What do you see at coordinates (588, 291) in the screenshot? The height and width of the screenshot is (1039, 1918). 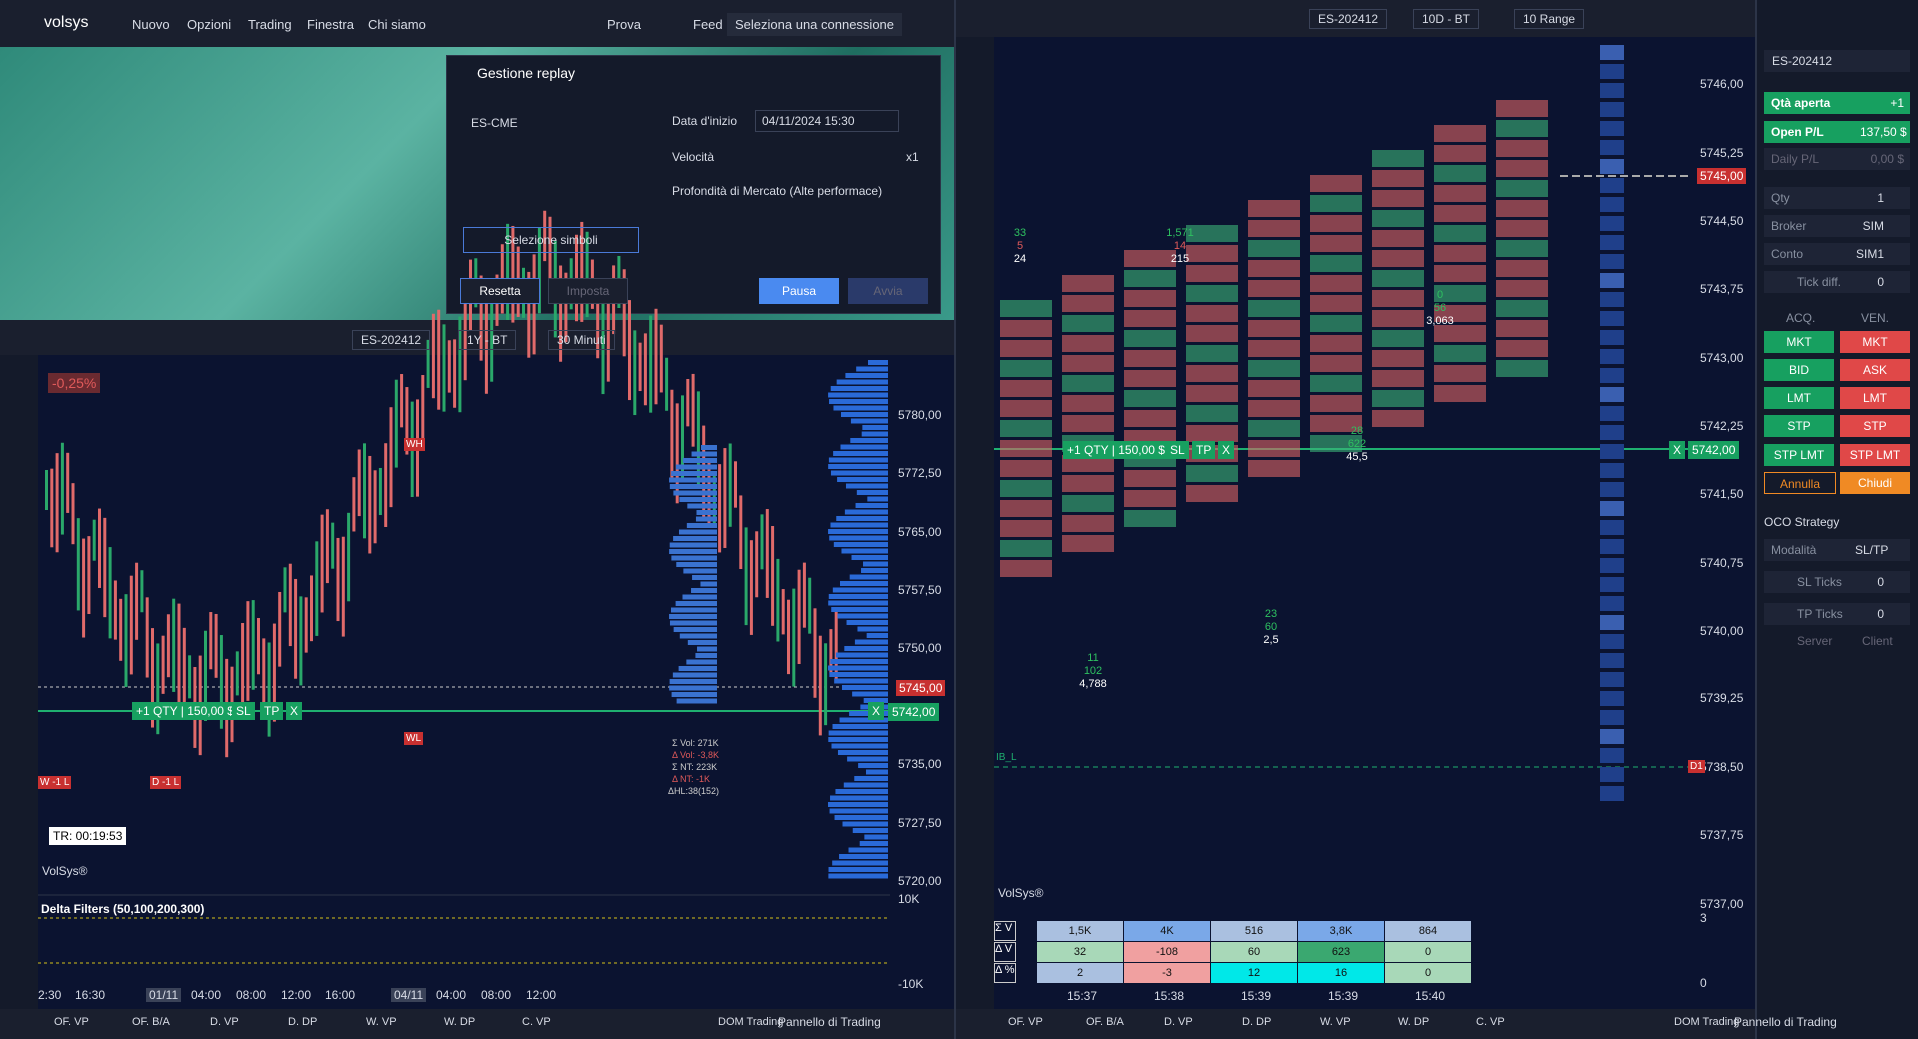 I see `button: Imposta` at bounding box center [588, 291].